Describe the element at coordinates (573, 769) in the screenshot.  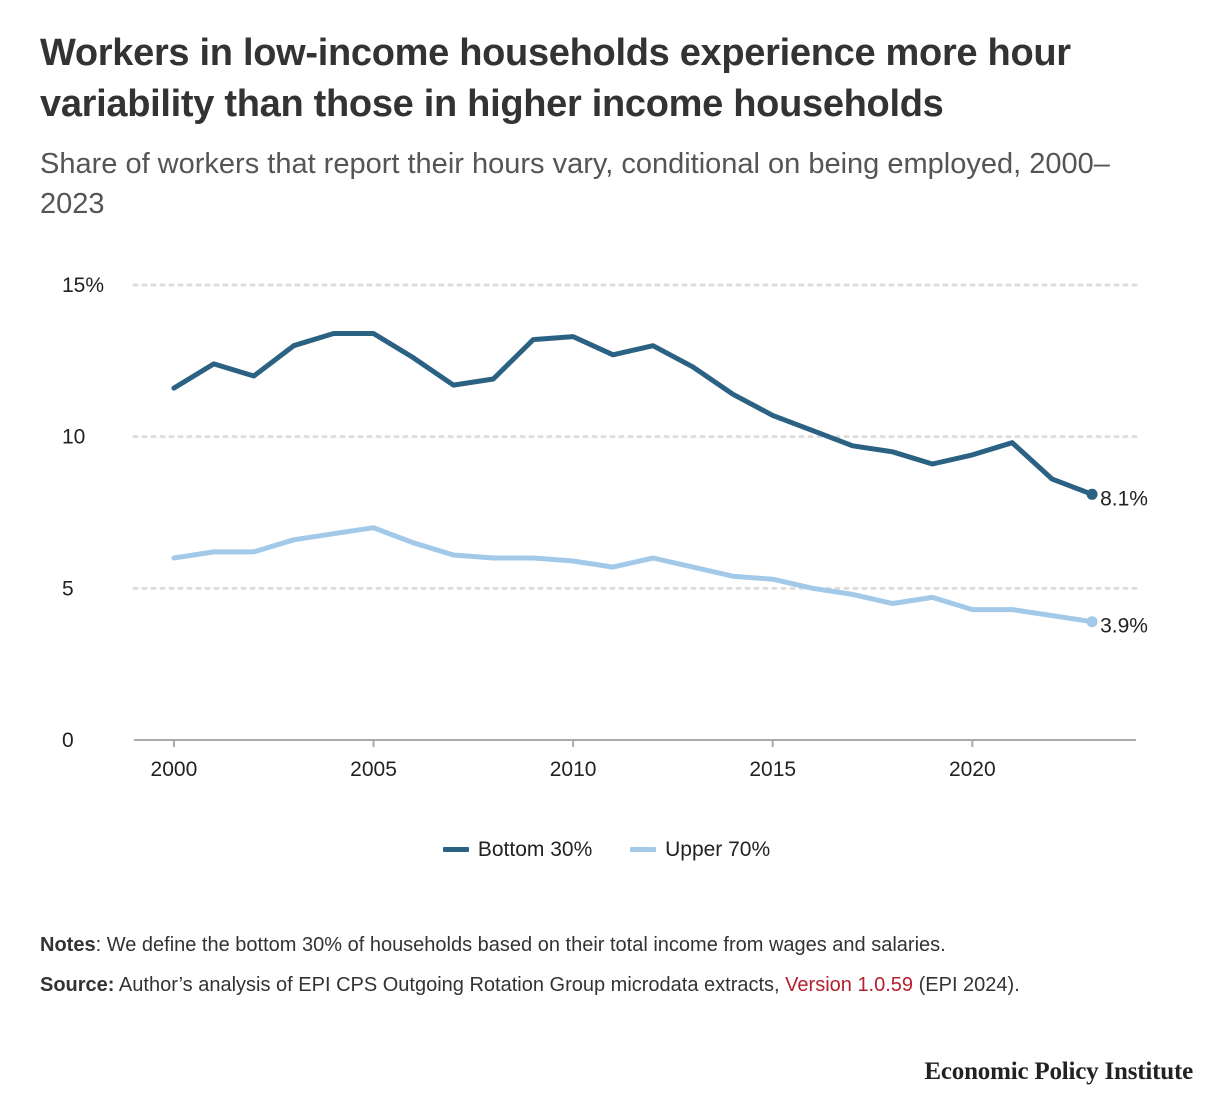
I see `x-tick-label-2010: 2010` at that location.